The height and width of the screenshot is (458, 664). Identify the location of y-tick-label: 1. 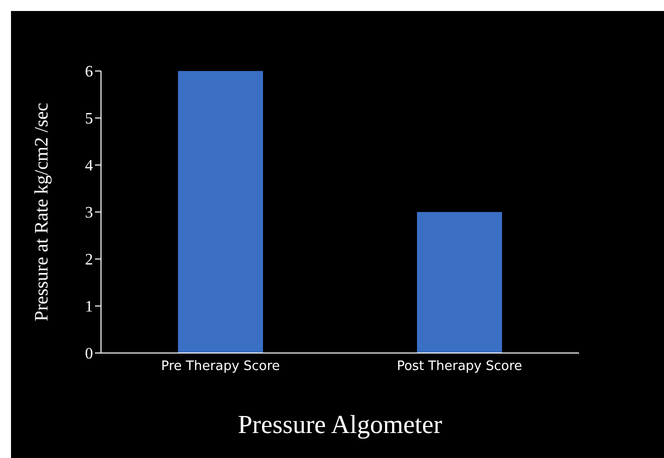
(89, 307).